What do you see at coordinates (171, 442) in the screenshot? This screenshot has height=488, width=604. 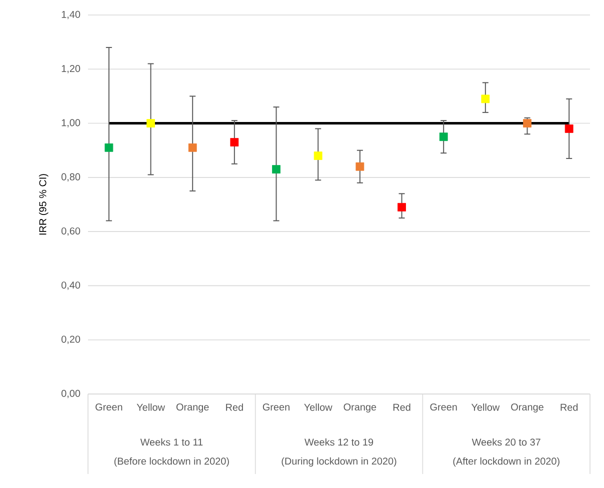 I see `text: Weeks 1 to 11` at bounding box center [171, 442].